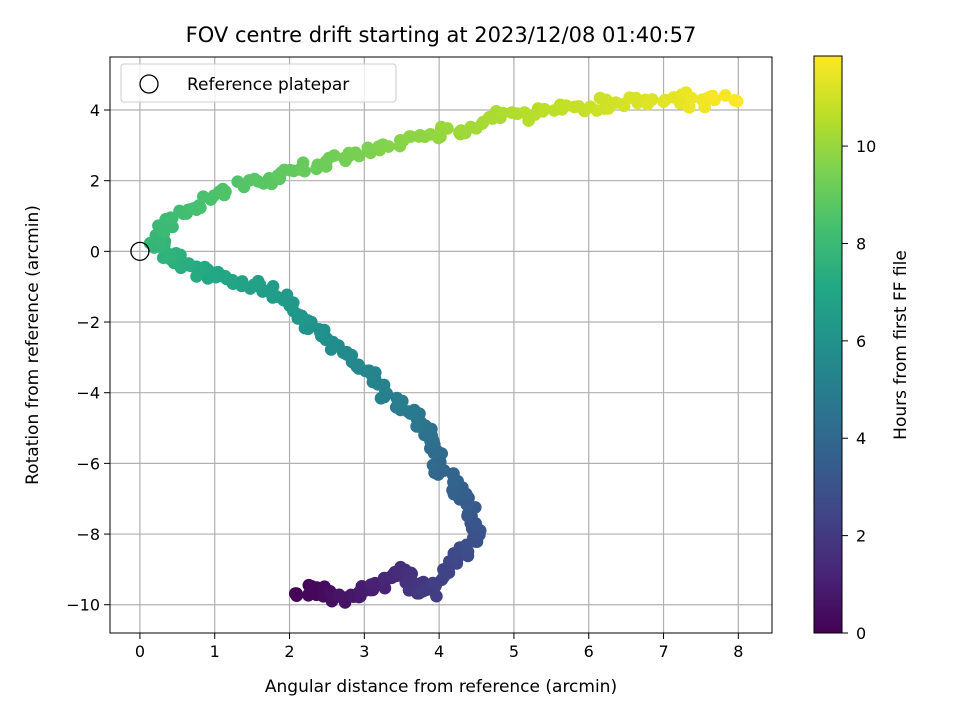  I want to click on y-axis-ticks: −10 −8 −6 −4 −2 0 2 4, so click(88, 358).